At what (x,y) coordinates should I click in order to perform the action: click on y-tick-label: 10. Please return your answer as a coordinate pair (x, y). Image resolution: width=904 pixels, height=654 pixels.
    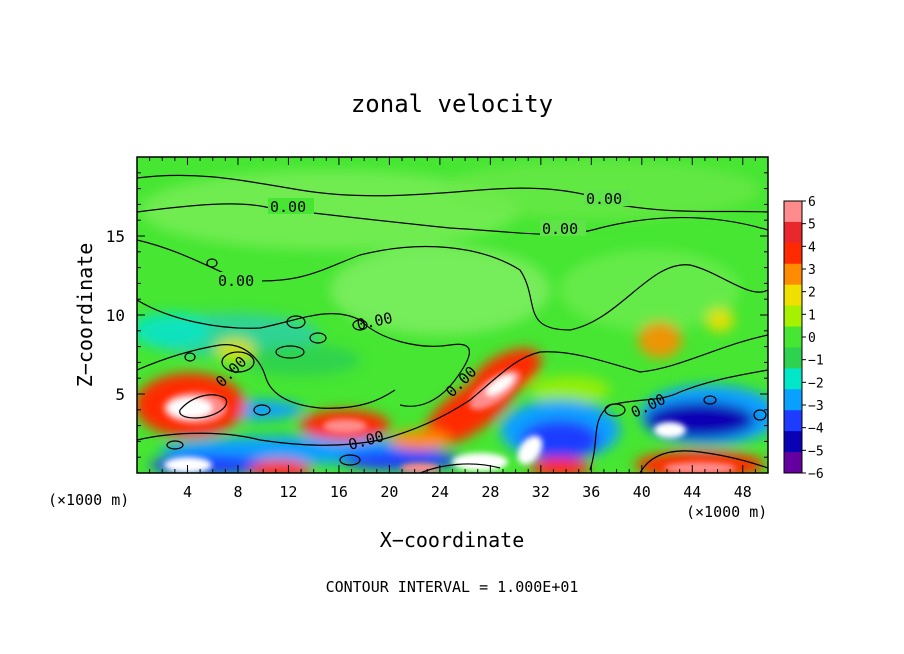
    Looking at the image, I should click on (115, 315).